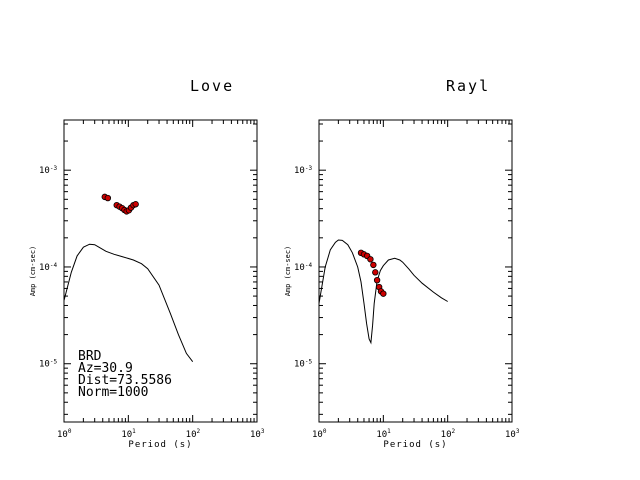  I want to click on distance-label: Dist=73.5586, so click(125, 380).